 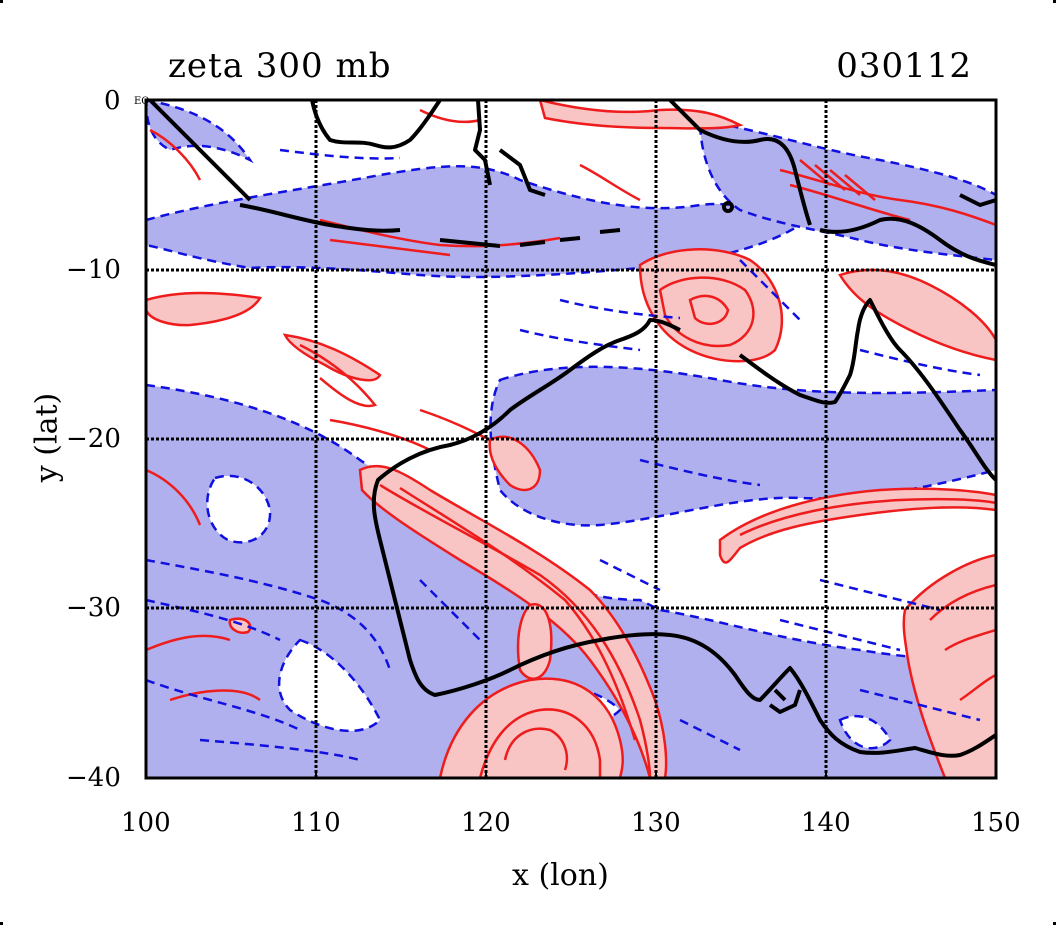 I want to click on date-label: 030112, so click(x=904, y=66).